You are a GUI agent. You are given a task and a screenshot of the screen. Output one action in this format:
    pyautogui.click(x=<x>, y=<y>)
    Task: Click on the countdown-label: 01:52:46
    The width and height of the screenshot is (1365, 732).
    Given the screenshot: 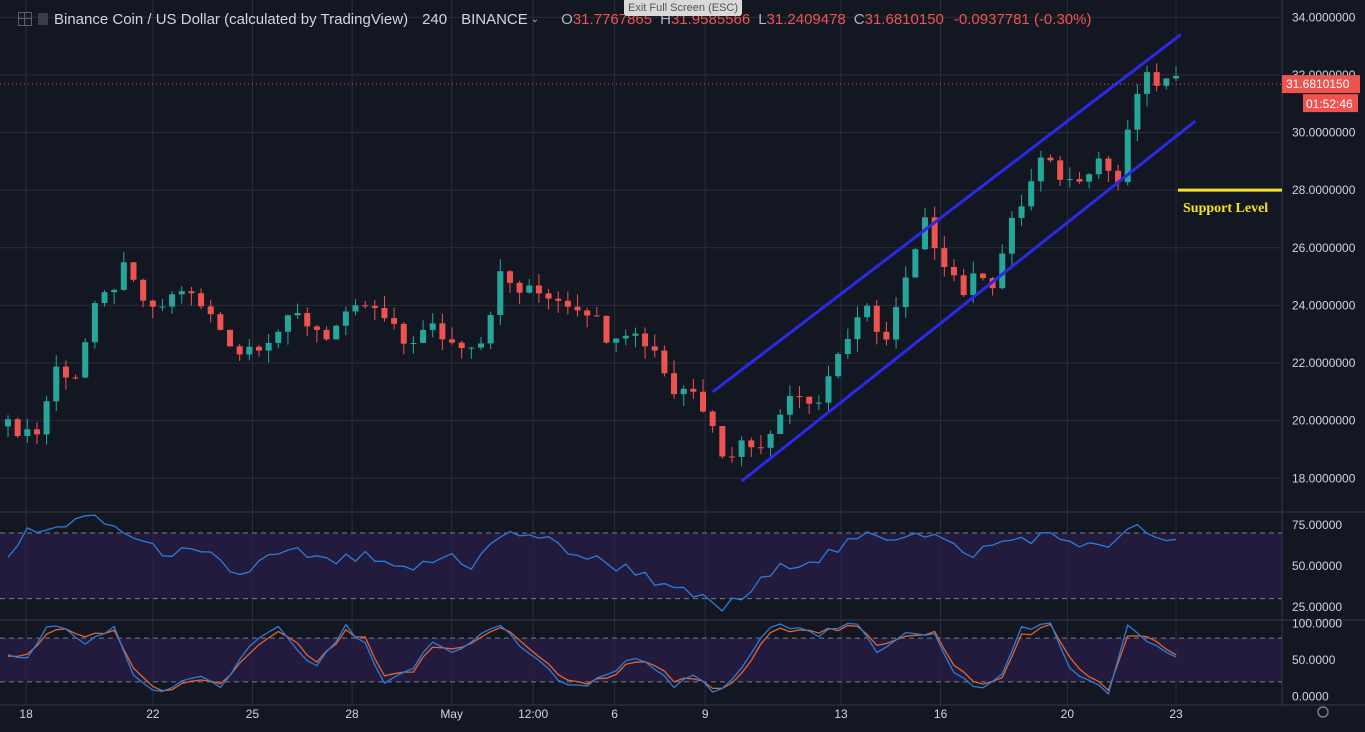 What is the action you would take?
    pyautogui.click(x=1329, y=104)
    